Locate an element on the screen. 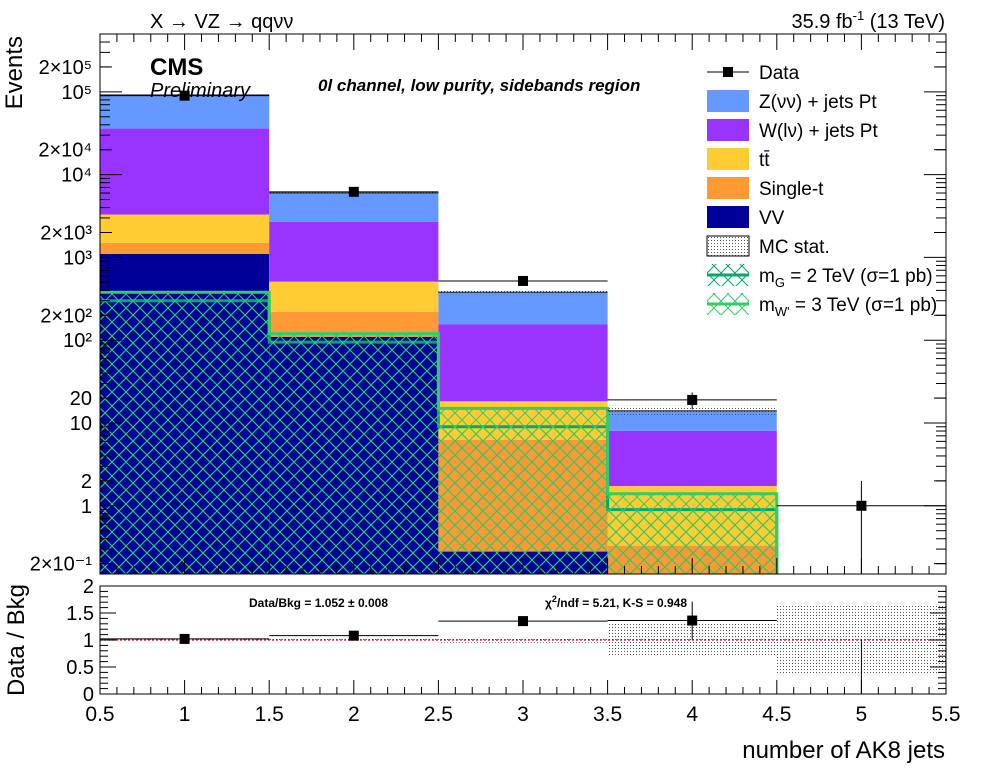 Image resolution: width=996 pixels, height=772 pixels. cms-label: CMS is located at coordinates (176, 67).